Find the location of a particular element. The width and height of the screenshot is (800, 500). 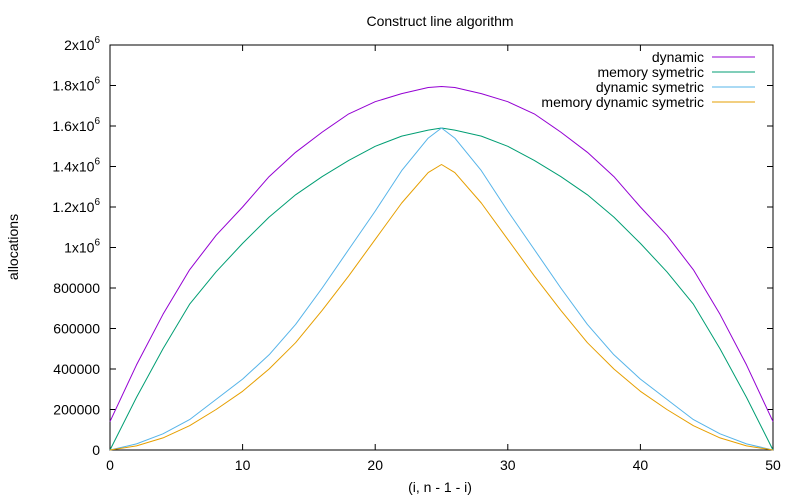

legend-label: dynamic is located at coordinates (678, 57).